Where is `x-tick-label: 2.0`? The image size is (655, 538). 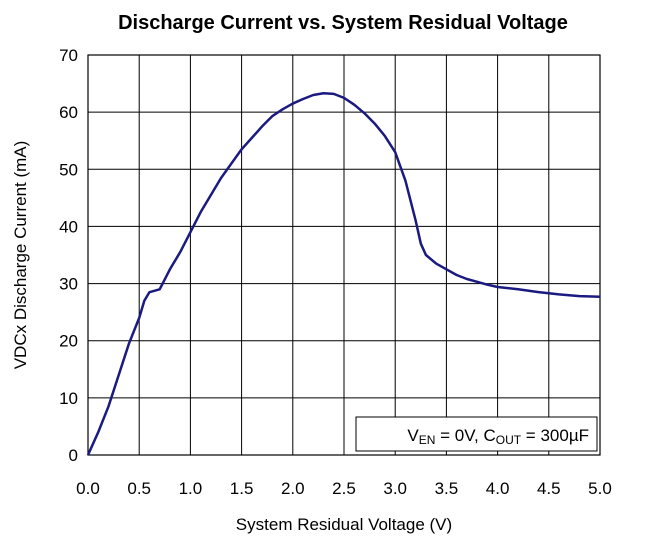 x-tick-label: 2.0 is located at coordinates (293, 488).